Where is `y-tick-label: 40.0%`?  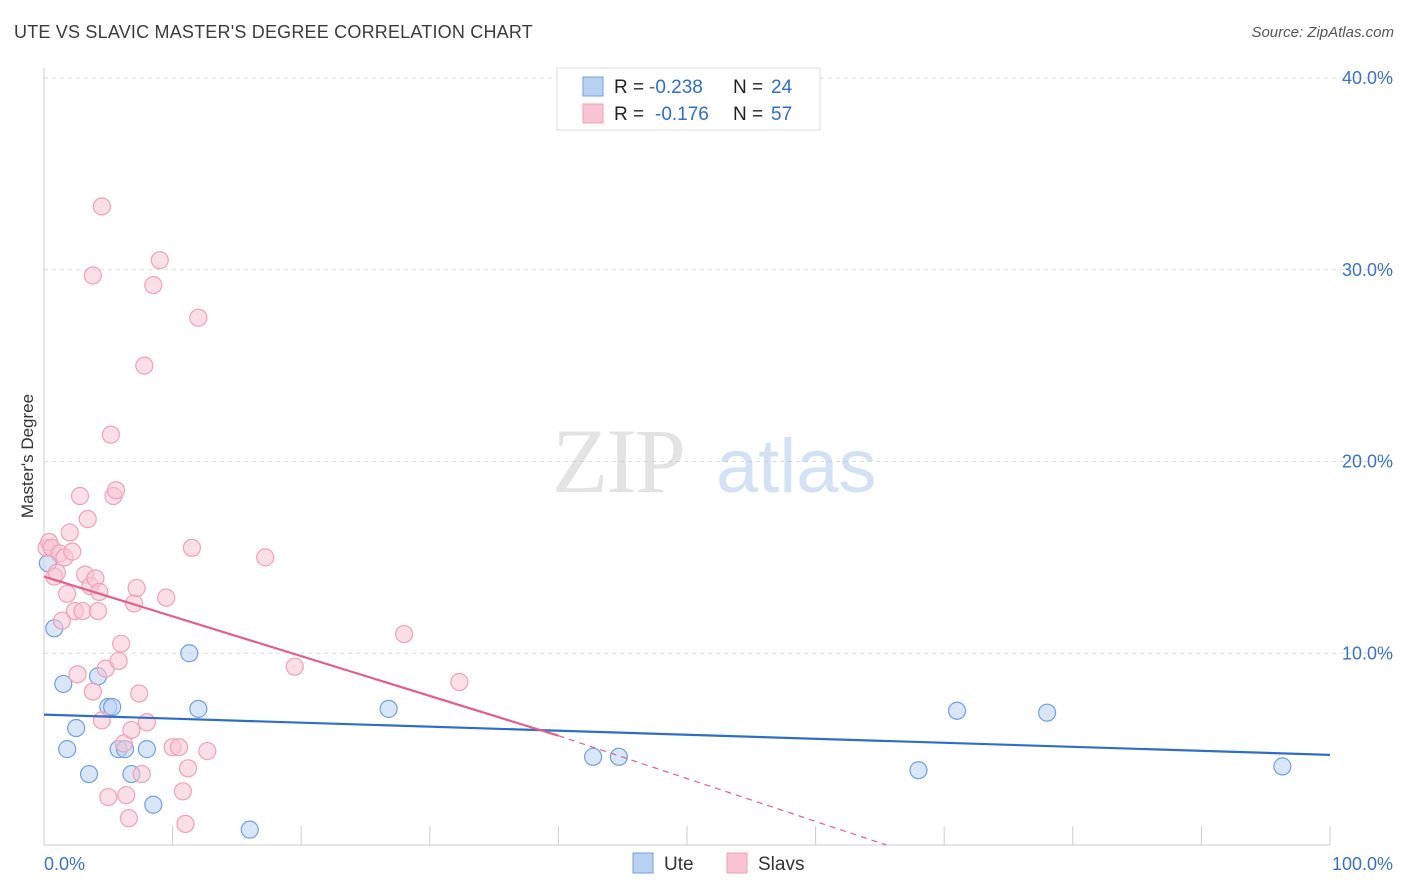
y-tick-label: 40.0% is located at coordinates (1367, 78).